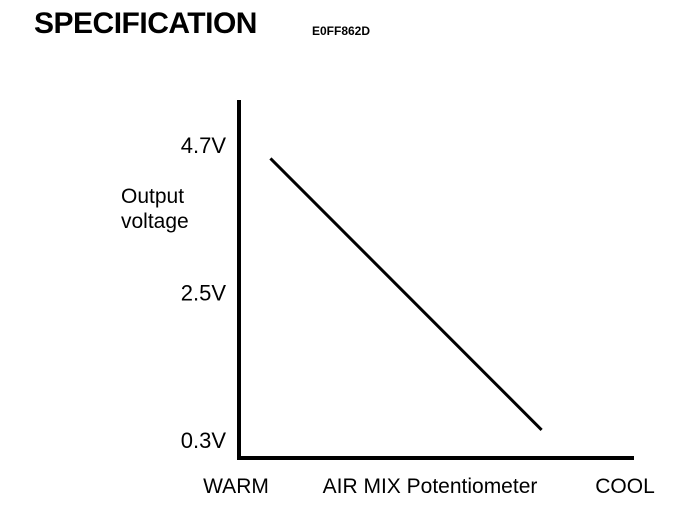  What do you see at coordinates (155, 221) in the screenshot?
I see `y-axis-label-line: voltage` at bounding box center [155, 221].